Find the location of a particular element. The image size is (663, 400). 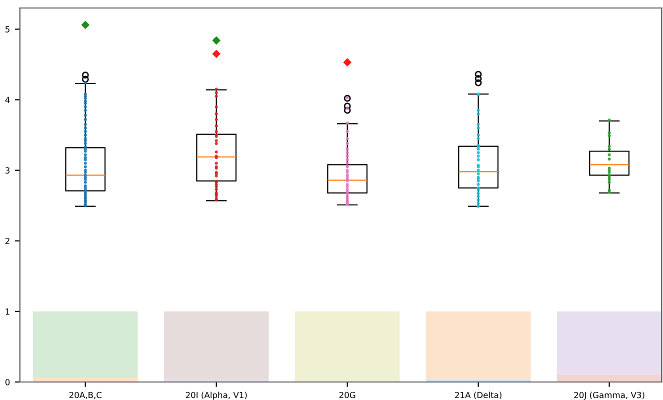

x-tick-label: 20G is located at coordinates (347, 395).